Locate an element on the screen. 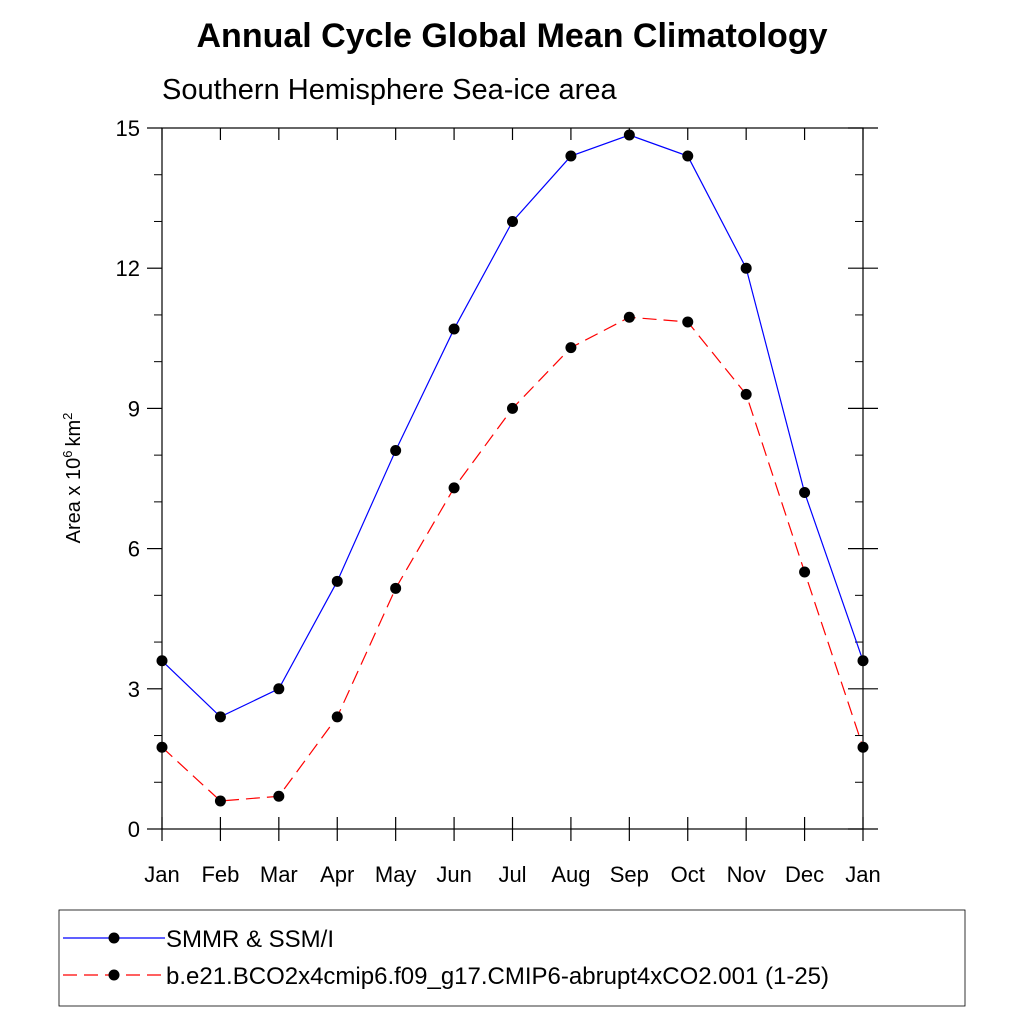 This screenshot has height=1024, width=1024. y-tick-label: 3 is located at coordinates (134, 689).